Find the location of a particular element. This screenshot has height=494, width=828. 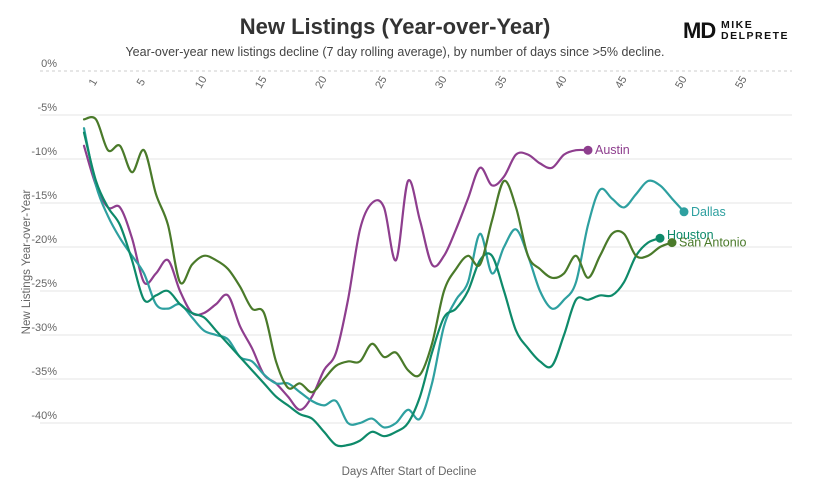

y-tick-label: 0% is located at coordinates (49, 64).